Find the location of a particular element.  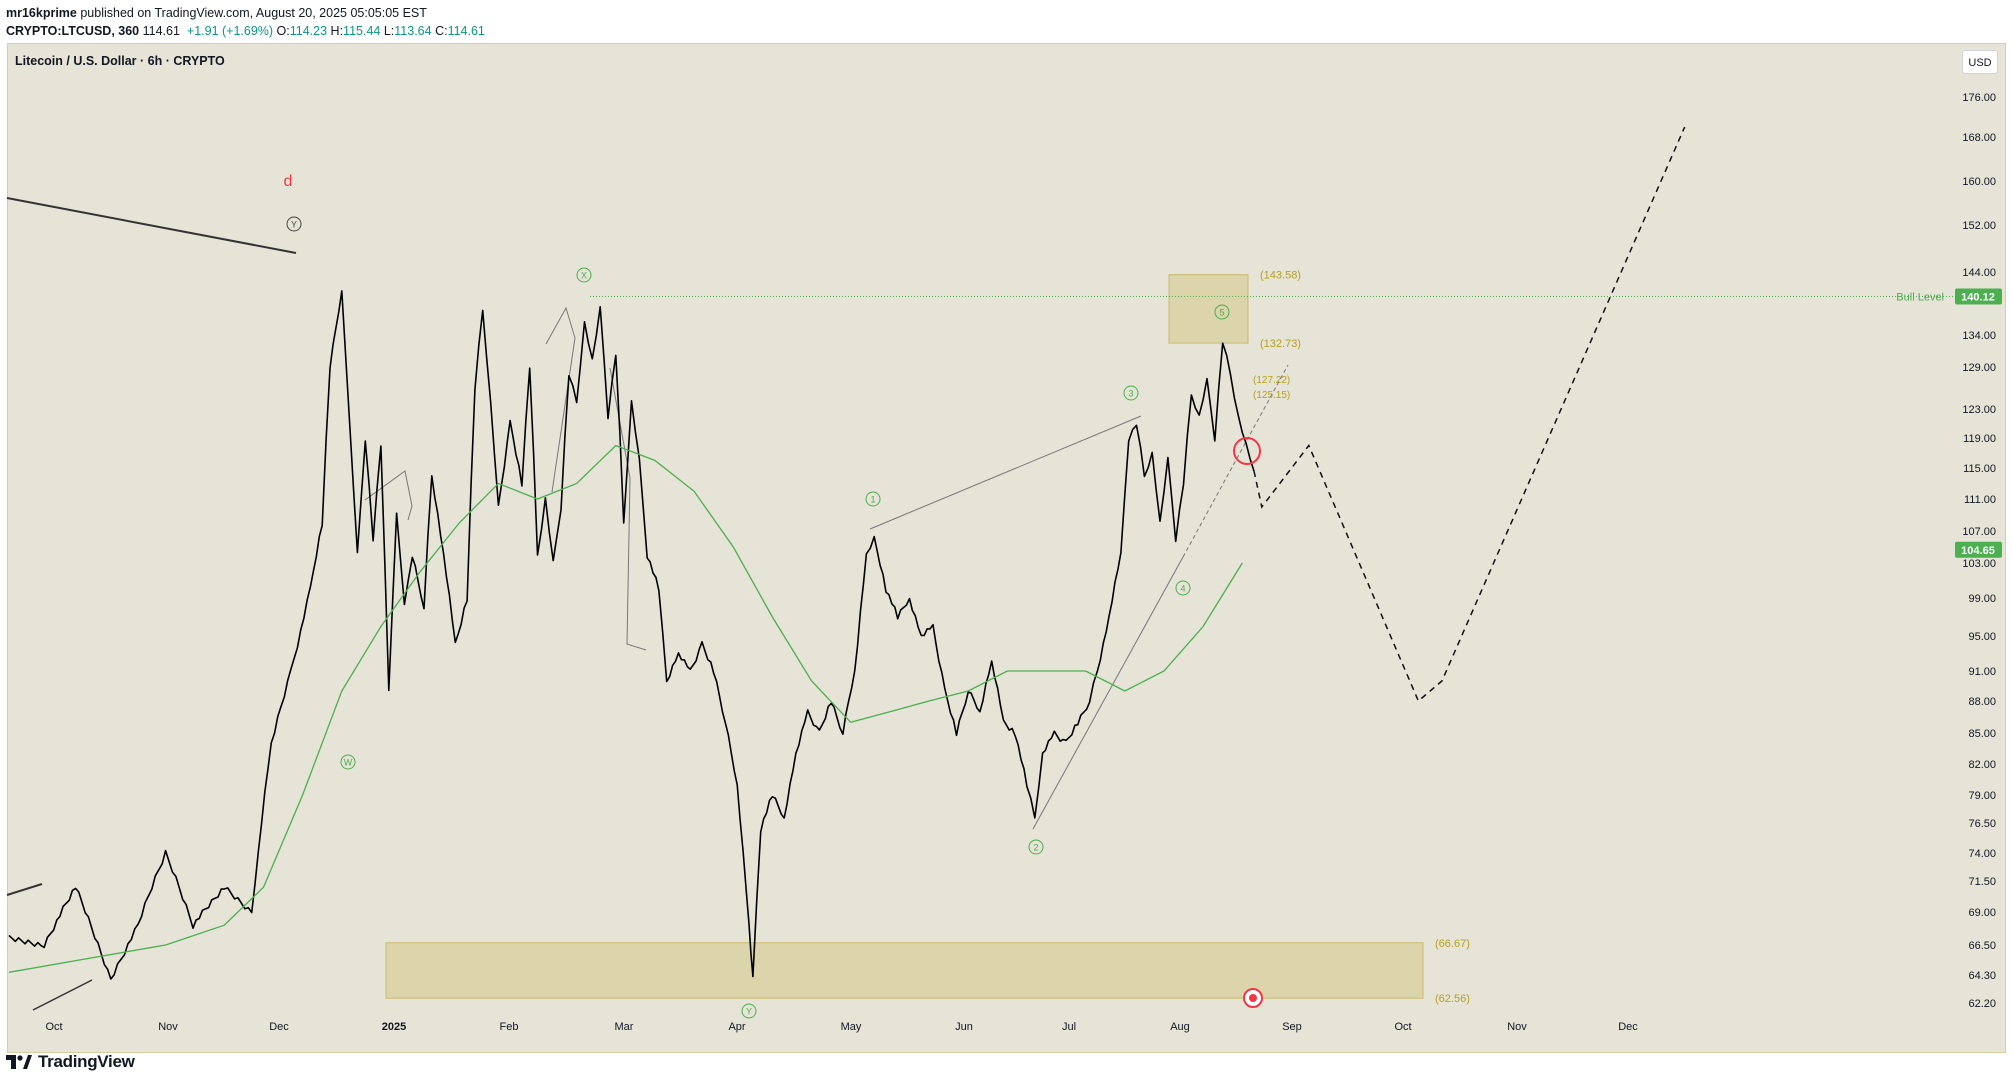

price-axis-label: 144.00 is located at coordinates (1979, 273).